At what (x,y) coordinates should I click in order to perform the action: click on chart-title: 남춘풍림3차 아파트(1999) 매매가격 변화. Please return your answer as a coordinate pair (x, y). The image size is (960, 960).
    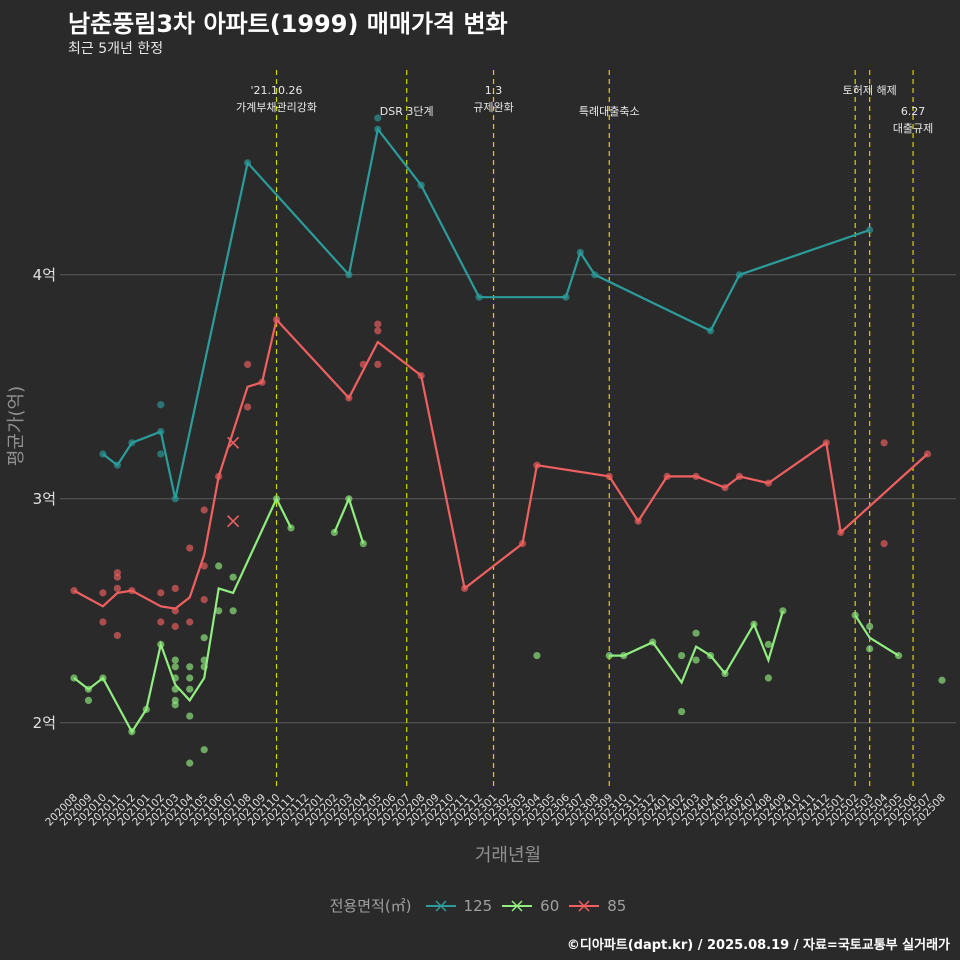
    Looking at the image, I should click on (288, 24).